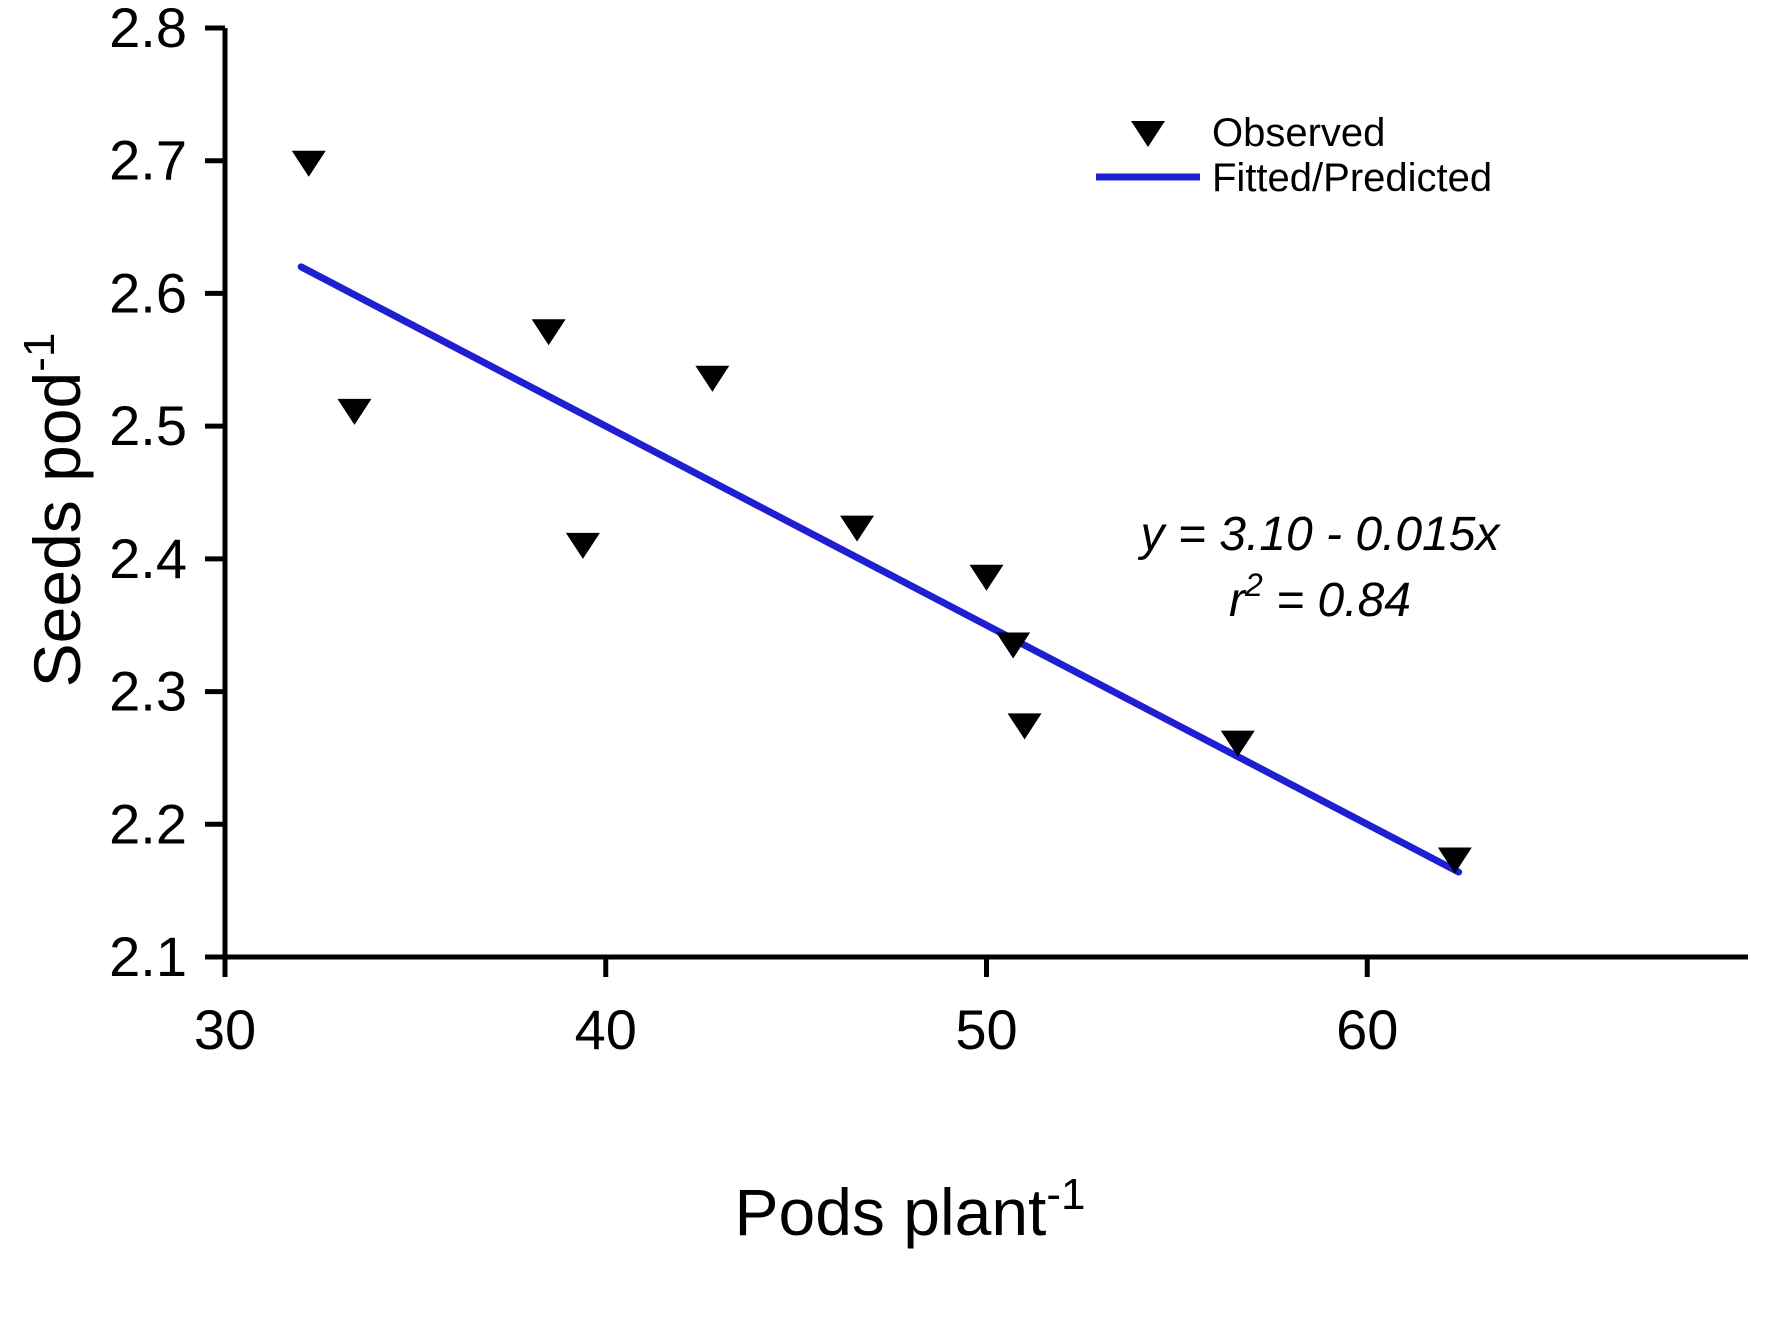 Image resolution: width=1772 pixels, height=1321 pixels. Describe the element at coordinates (148, 160) in the screenshot. I see `y-tick-label: 2.7` at that location.